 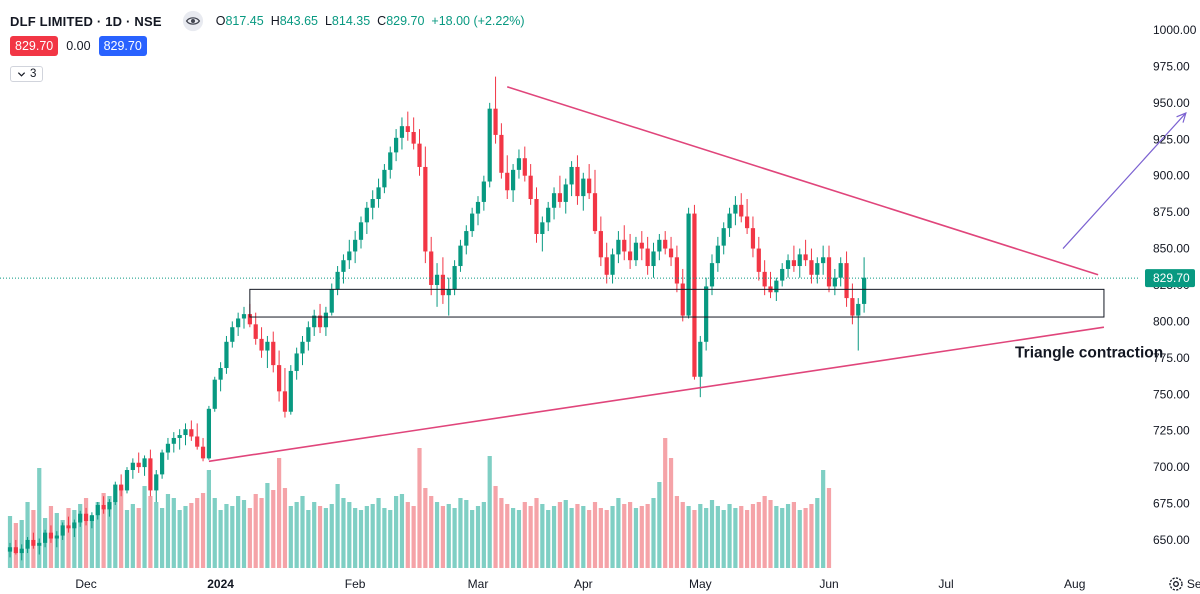 I want to click on x-tick-label: Dec, so click(x=85, y=584).